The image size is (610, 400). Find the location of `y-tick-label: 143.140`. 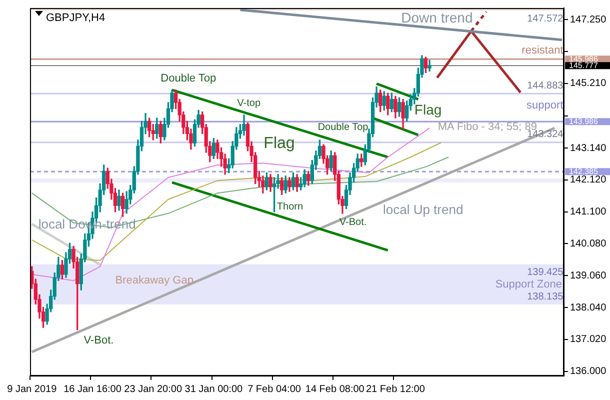

y-tick-label: 143.140 is located at coordinates (588, 148).